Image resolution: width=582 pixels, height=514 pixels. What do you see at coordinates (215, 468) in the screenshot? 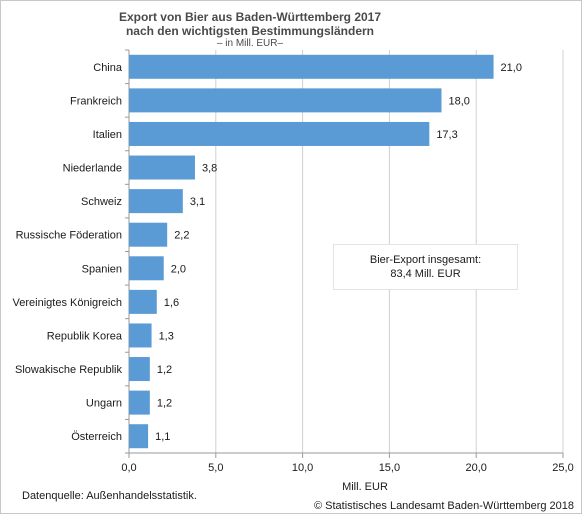
I see `x-tick-label: 5,0` at bounding box center [215, 468].